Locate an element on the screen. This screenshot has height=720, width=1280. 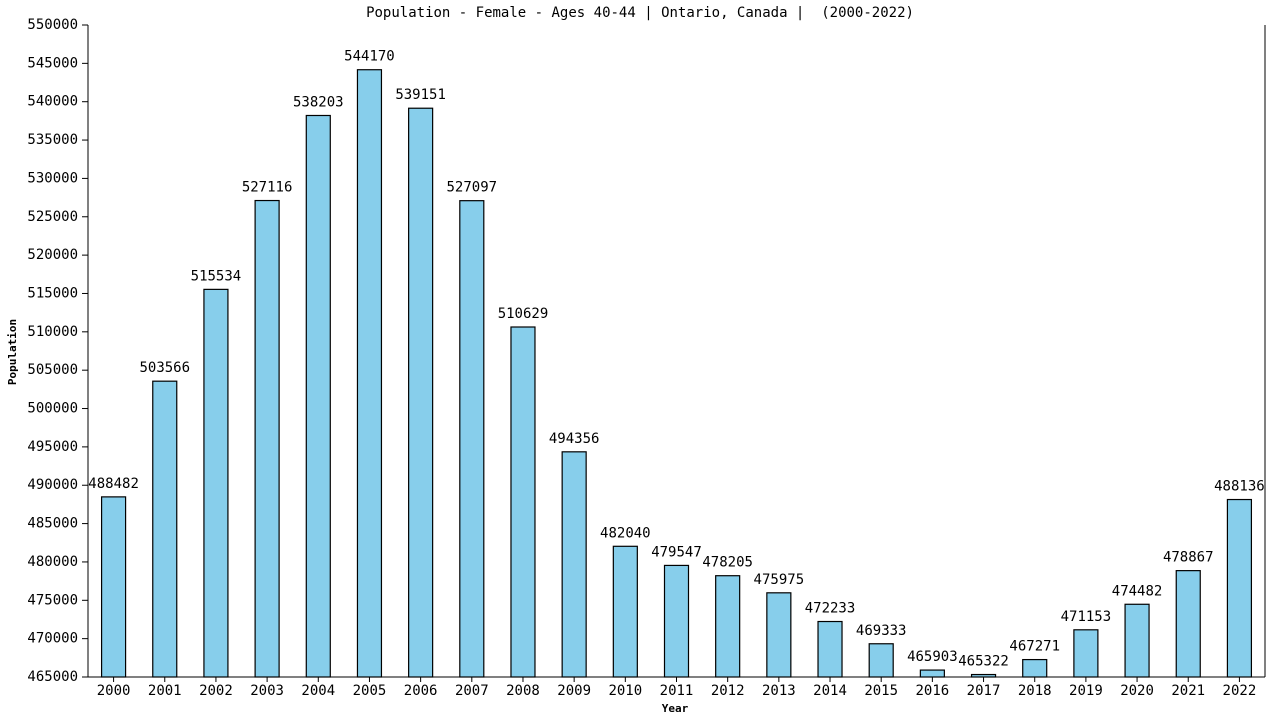
y-tick-label: 510000 is located at coordinates (52, 332).